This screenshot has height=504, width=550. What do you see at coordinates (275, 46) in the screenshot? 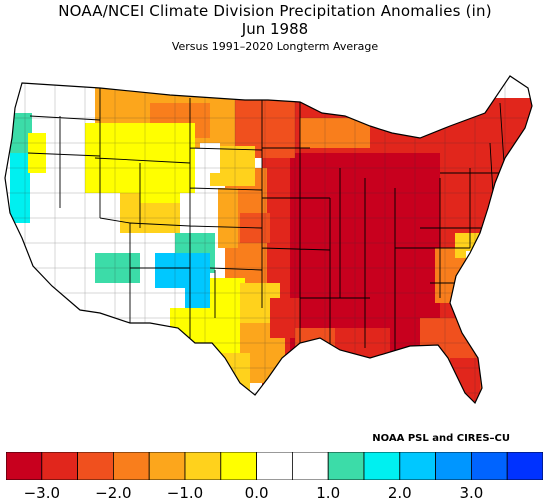
I see `baseline-note: Versus 1991–2020 Longterm Average` at bounding box center [275, 46].